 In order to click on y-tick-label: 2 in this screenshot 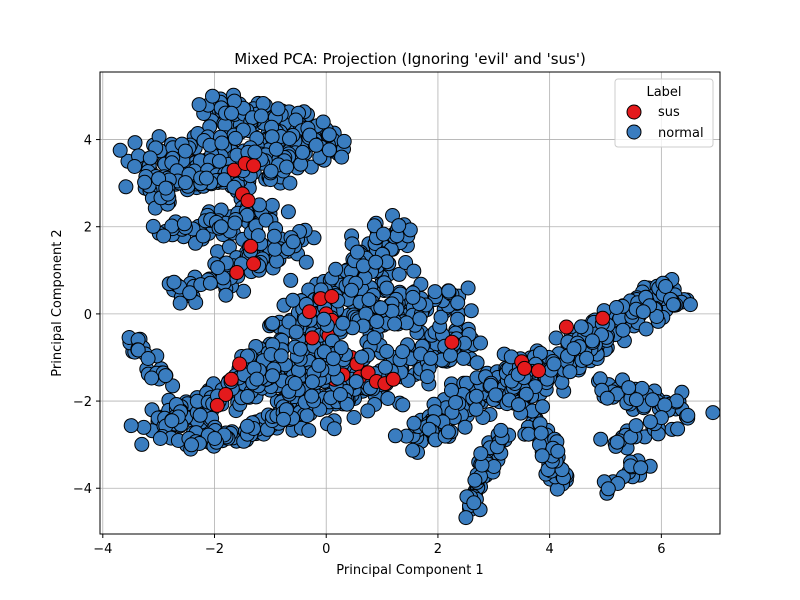, I will do `click(88, 228)`.